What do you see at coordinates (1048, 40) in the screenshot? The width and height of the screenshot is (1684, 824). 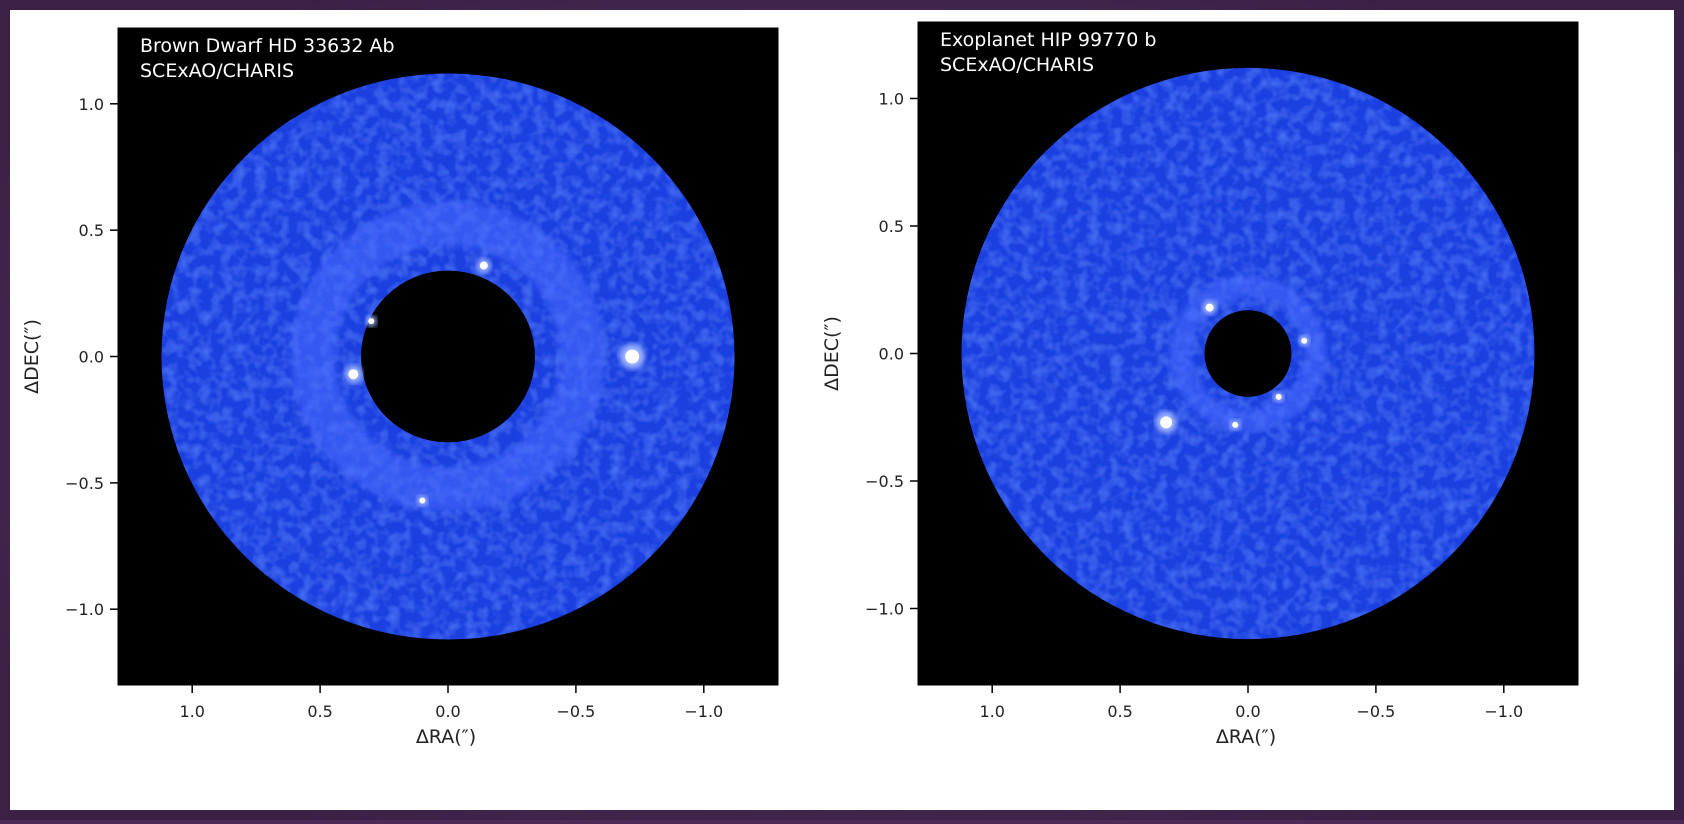 I see `annotation: Exoplanet HIP 99770 b` at bounding box center [1048, 40].